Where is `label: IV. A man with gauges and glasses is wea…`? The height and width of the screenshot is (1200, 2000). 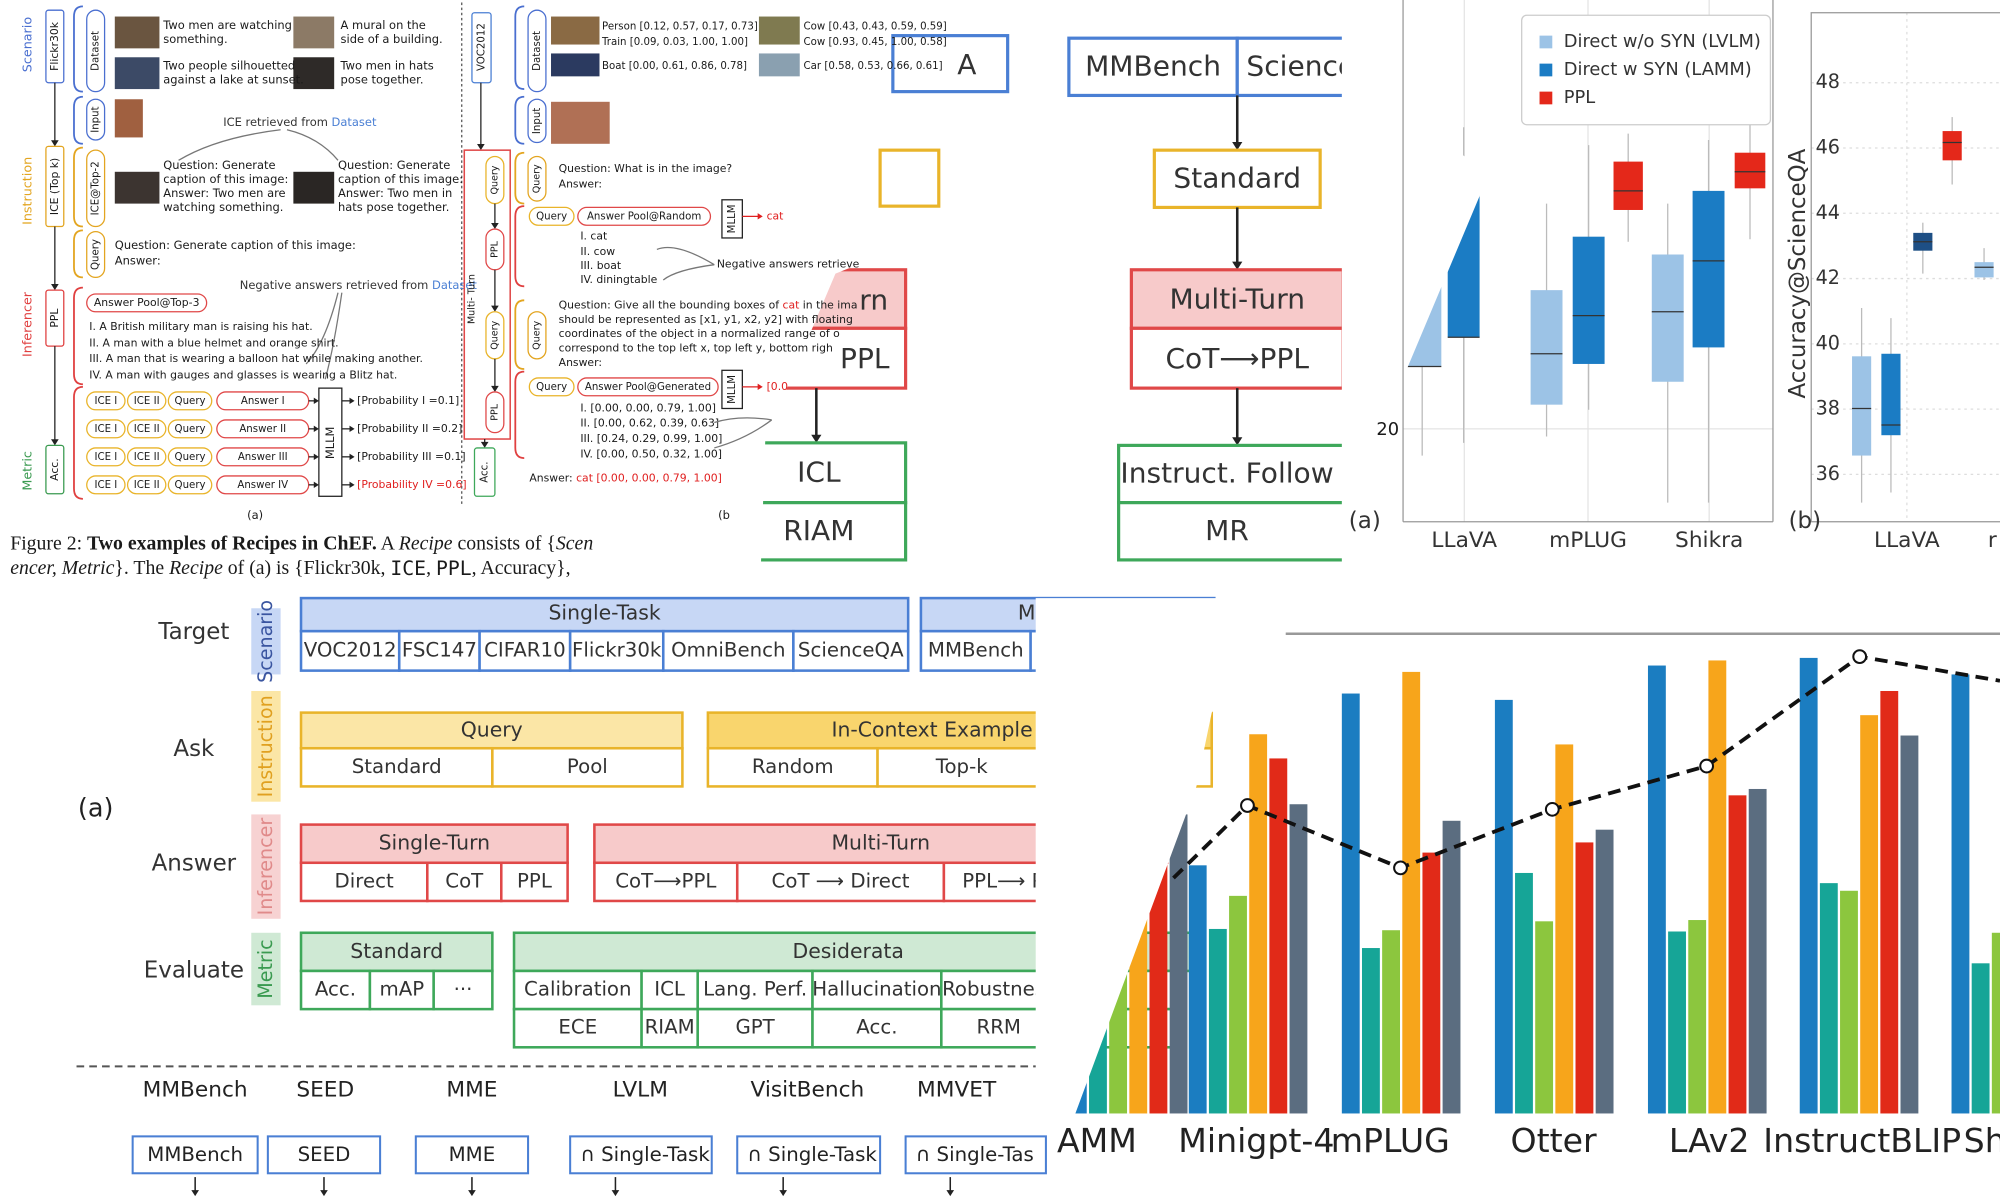 label: IV. A man with gauges and glasses is wea… is located at coordinates (243, 374).